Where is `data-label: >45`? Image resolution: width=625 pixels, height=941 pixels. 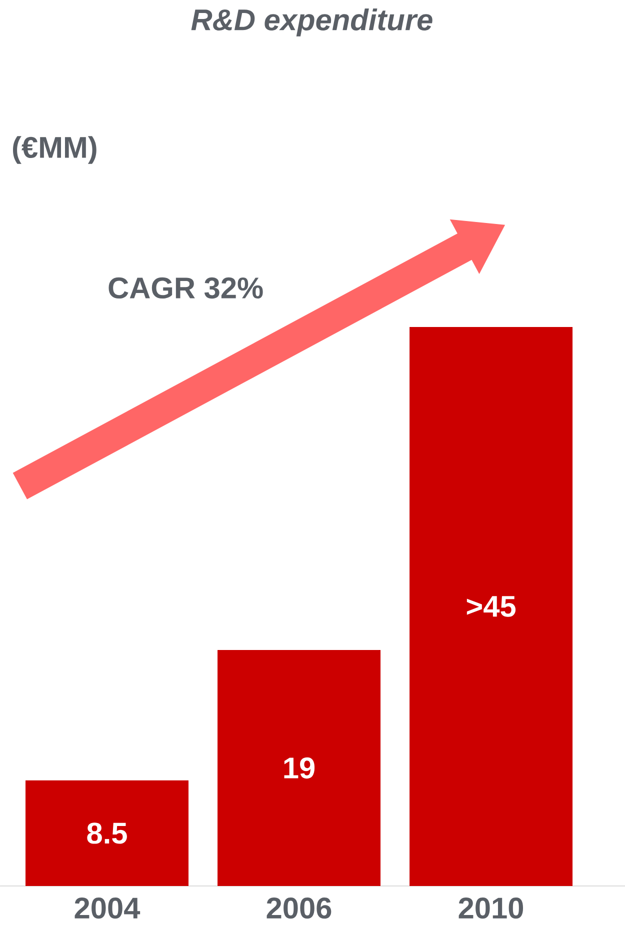 data-label: >45 is located at coordinates (491, 606).